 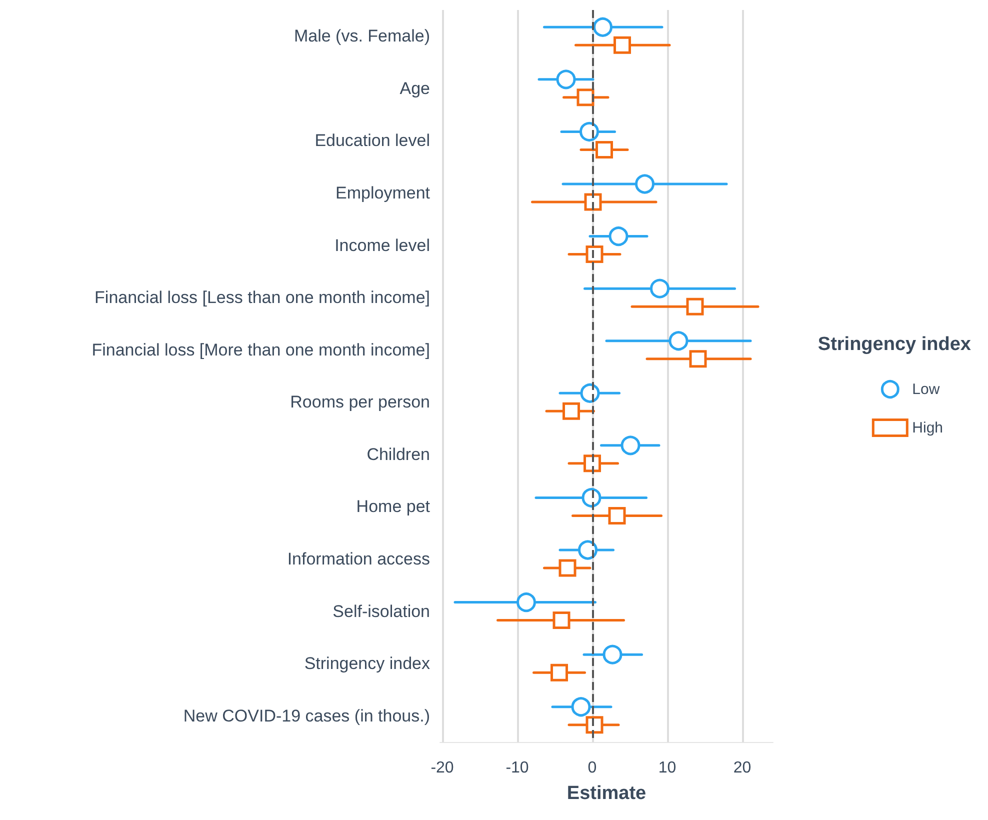 What do you see at coordinates (895, 344) in the screenshot?
I see `legend-title: Stringency index` at bounding box center [895, 344].